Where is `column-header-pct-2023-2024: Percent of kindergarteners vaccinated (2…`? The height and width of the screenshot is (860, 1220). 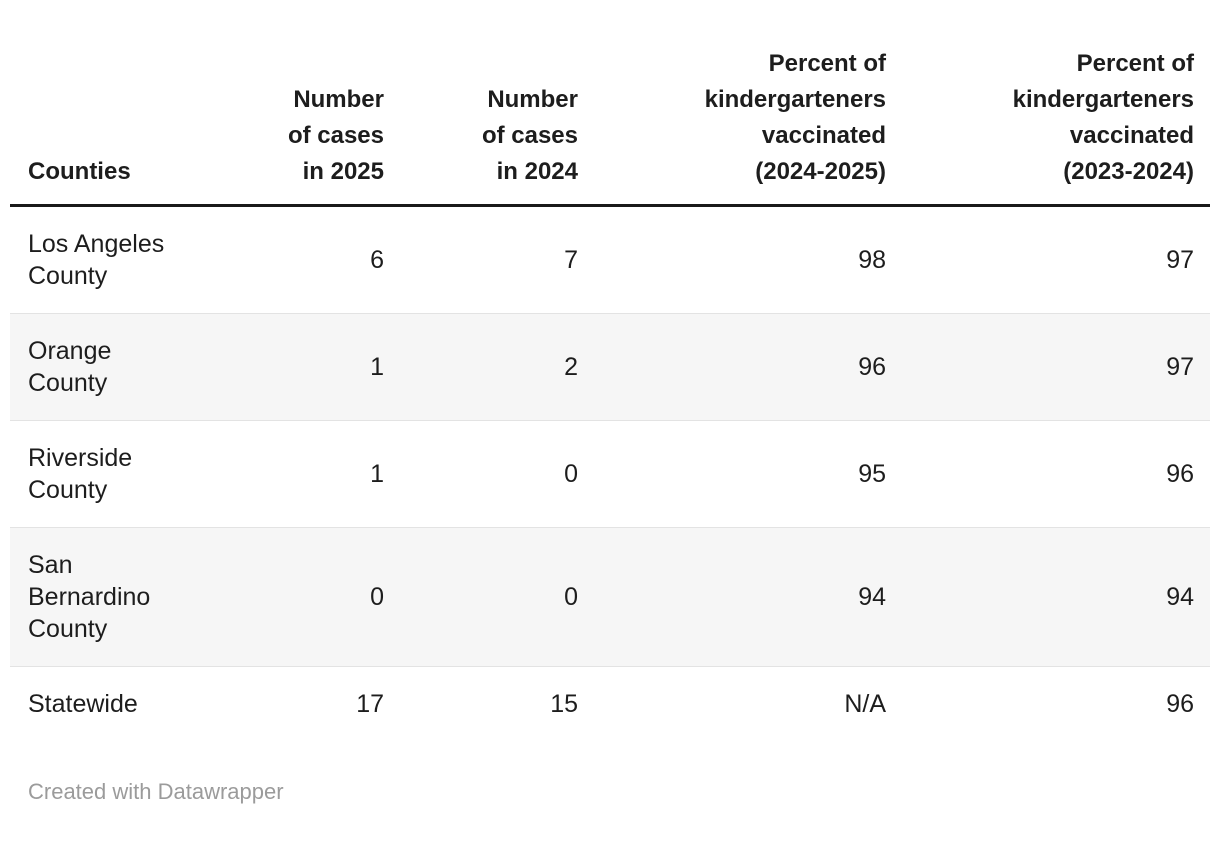
column-header-pct-2023-2024: Percent of kindergarteners vaccinated (2… is located at coordinates (1056, 126).